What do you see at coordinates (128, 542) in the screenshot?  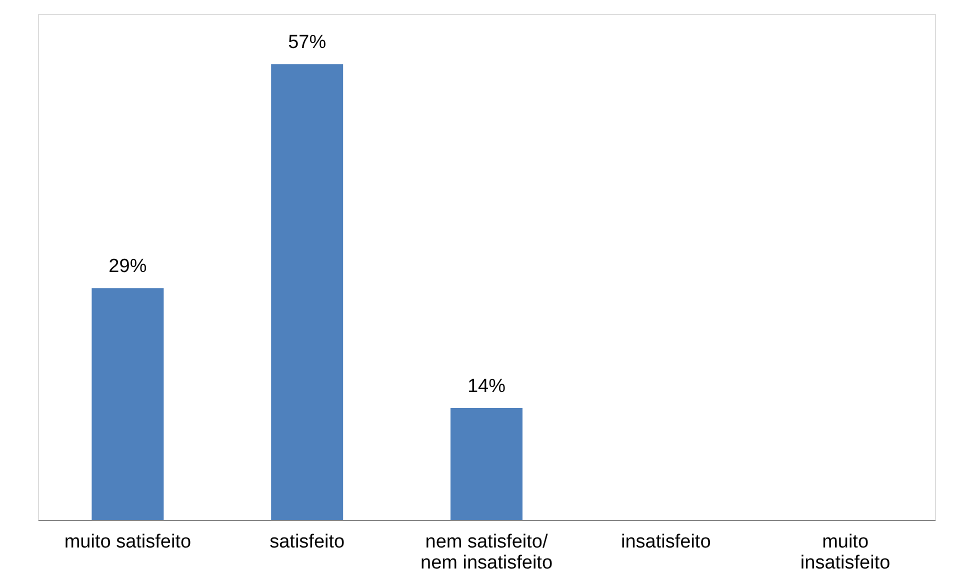 I see `x-tick-label: muito satisfeito` at bounding box center [128, 542].